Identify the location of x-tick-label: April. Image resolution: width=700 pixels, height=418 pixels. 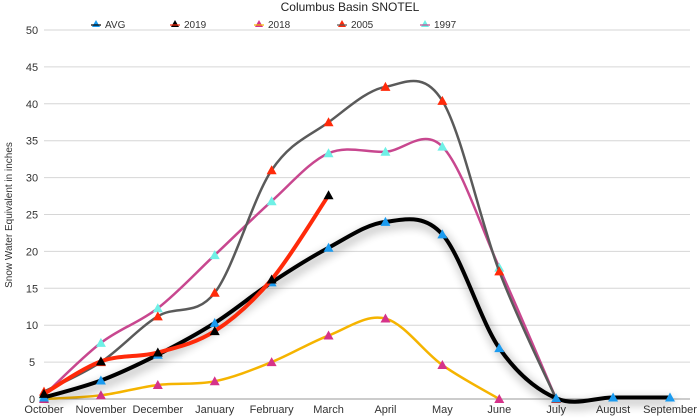
(385, 410).